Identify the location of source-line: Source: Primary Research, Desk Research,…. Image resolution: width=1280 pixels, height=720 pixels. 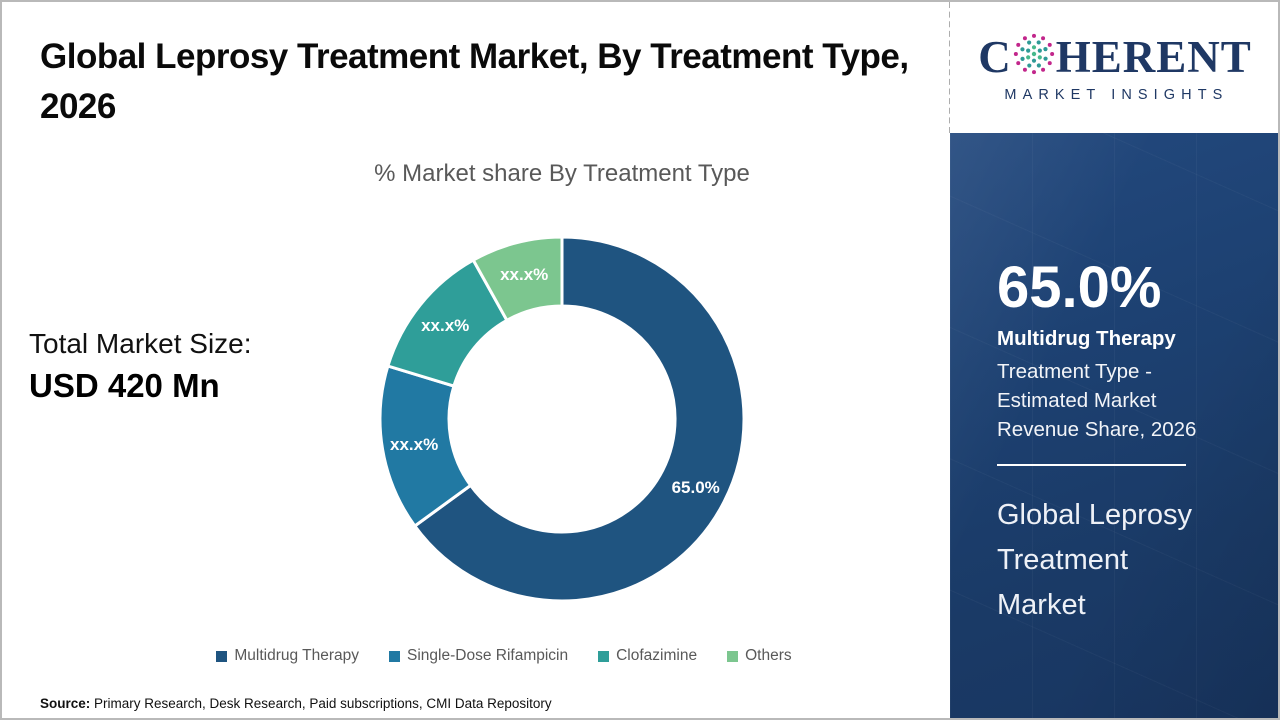
(296, 703).